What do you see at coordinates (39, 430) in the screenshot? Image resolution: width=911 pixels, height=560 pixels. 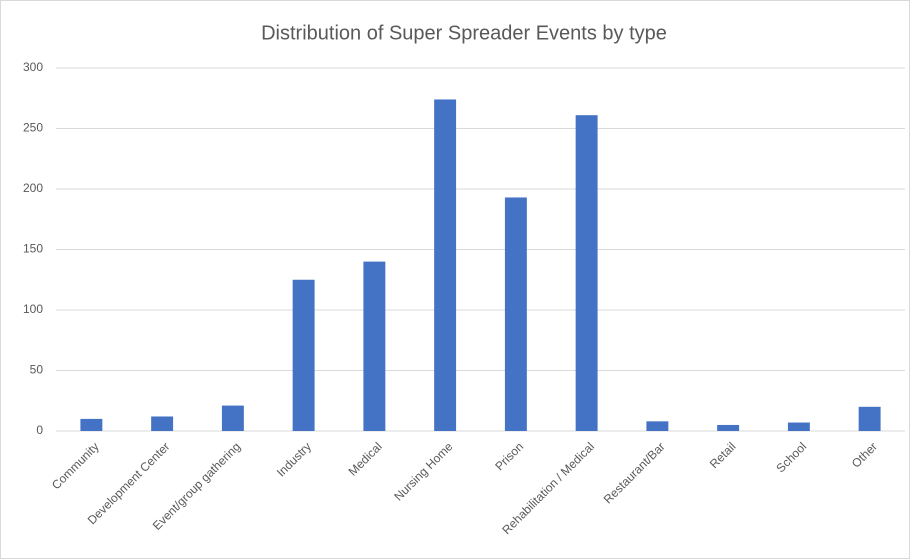 I see `y-tick-label: 0` at bounding box center [39, 430].